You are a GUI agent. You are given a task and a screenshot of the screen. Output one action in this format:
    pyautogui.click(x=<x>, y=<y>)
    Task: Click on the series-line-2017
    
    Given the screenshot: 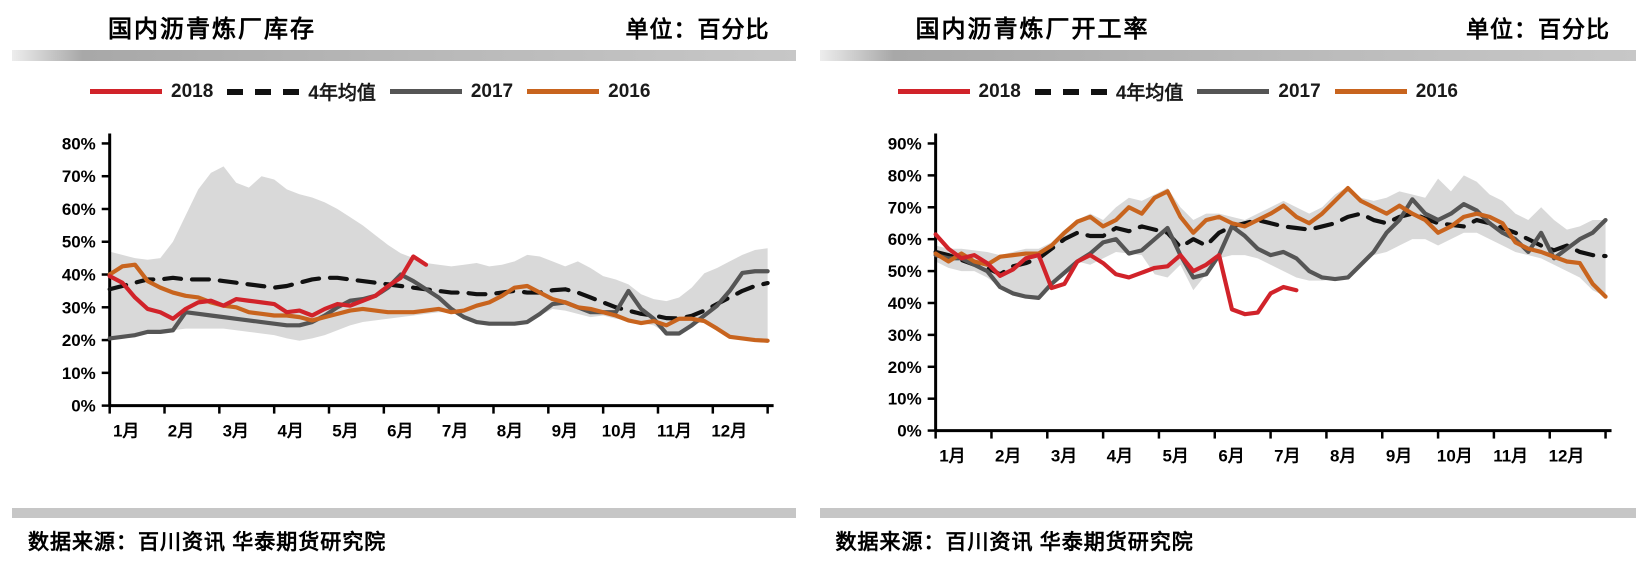 What is the action you would take?
    pyautogui.click(x=1270, y=248)
    